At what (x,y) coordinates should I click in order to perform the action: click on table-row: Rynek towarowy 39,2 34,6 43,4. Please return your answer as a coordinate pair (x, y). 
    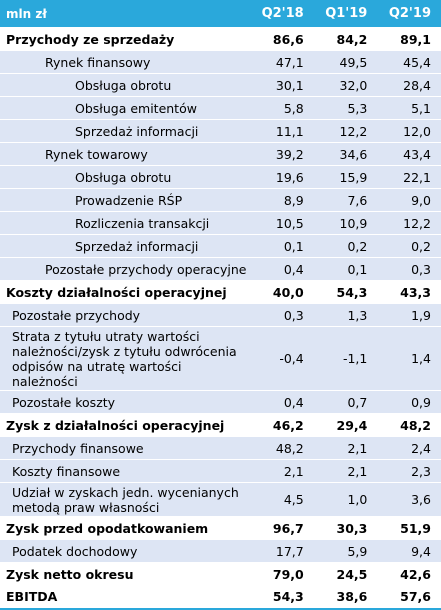
    Looking at the image, I should click on (220, 154).